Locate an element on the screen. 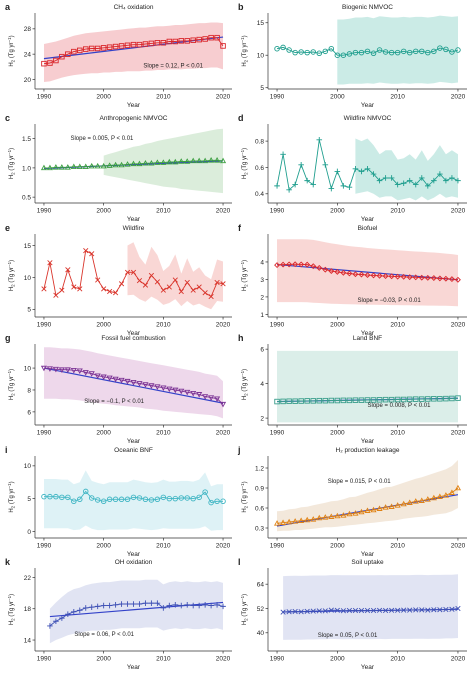 The width and height of the screenshot is (475, 685). slope-annotation: Slope = 0.05, P < 0.01 is located at coordinates (348, 636).